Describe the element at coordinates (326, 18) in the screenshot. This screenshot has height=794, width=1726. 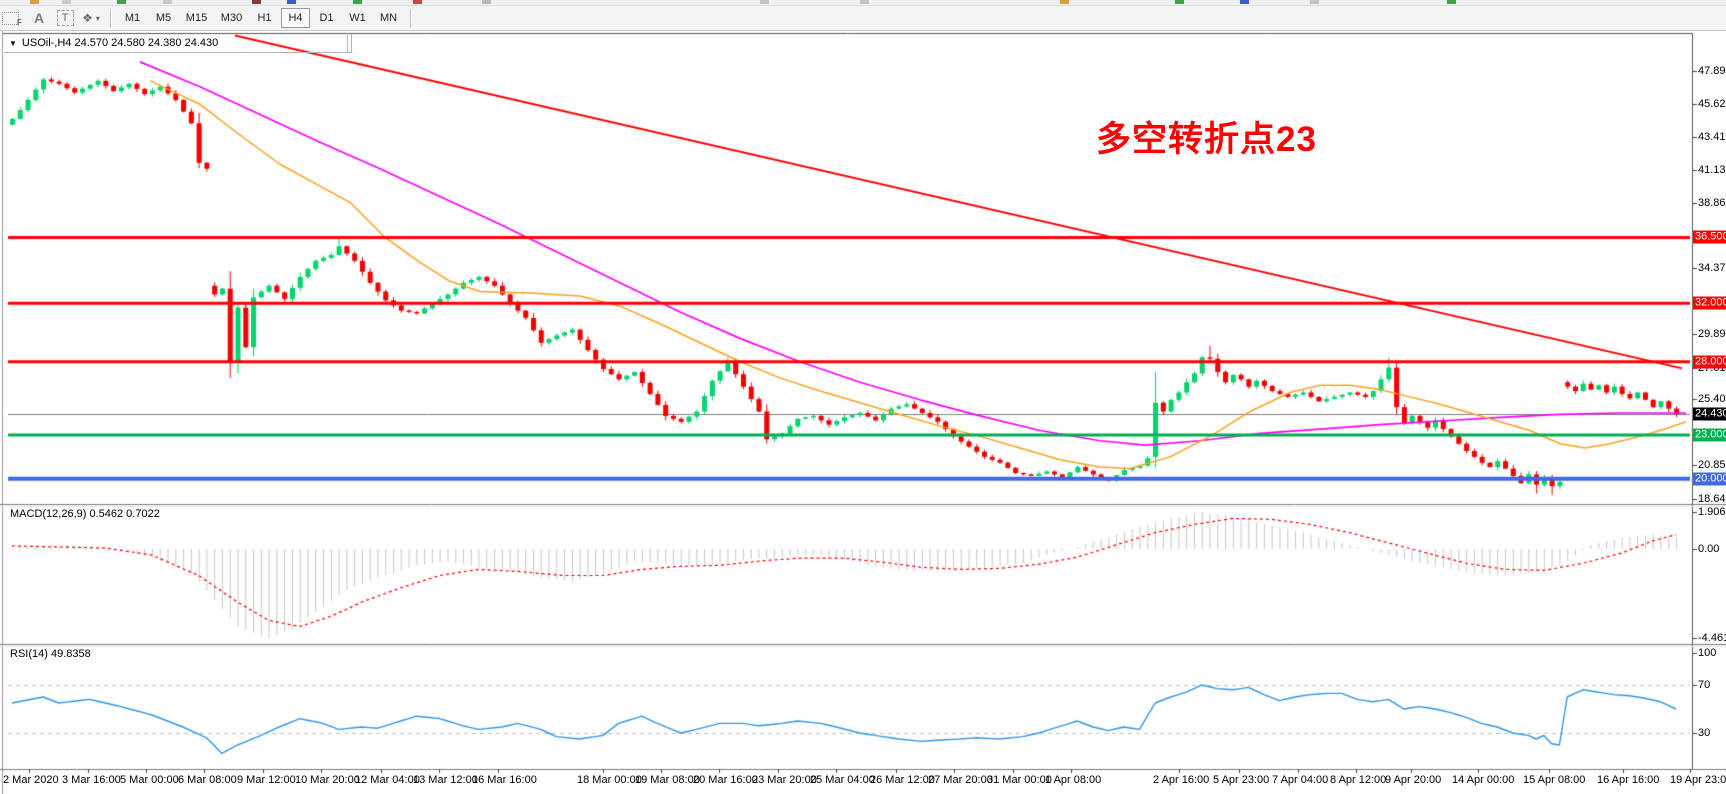
I see `timeframe-button-d1: D1` at that location.